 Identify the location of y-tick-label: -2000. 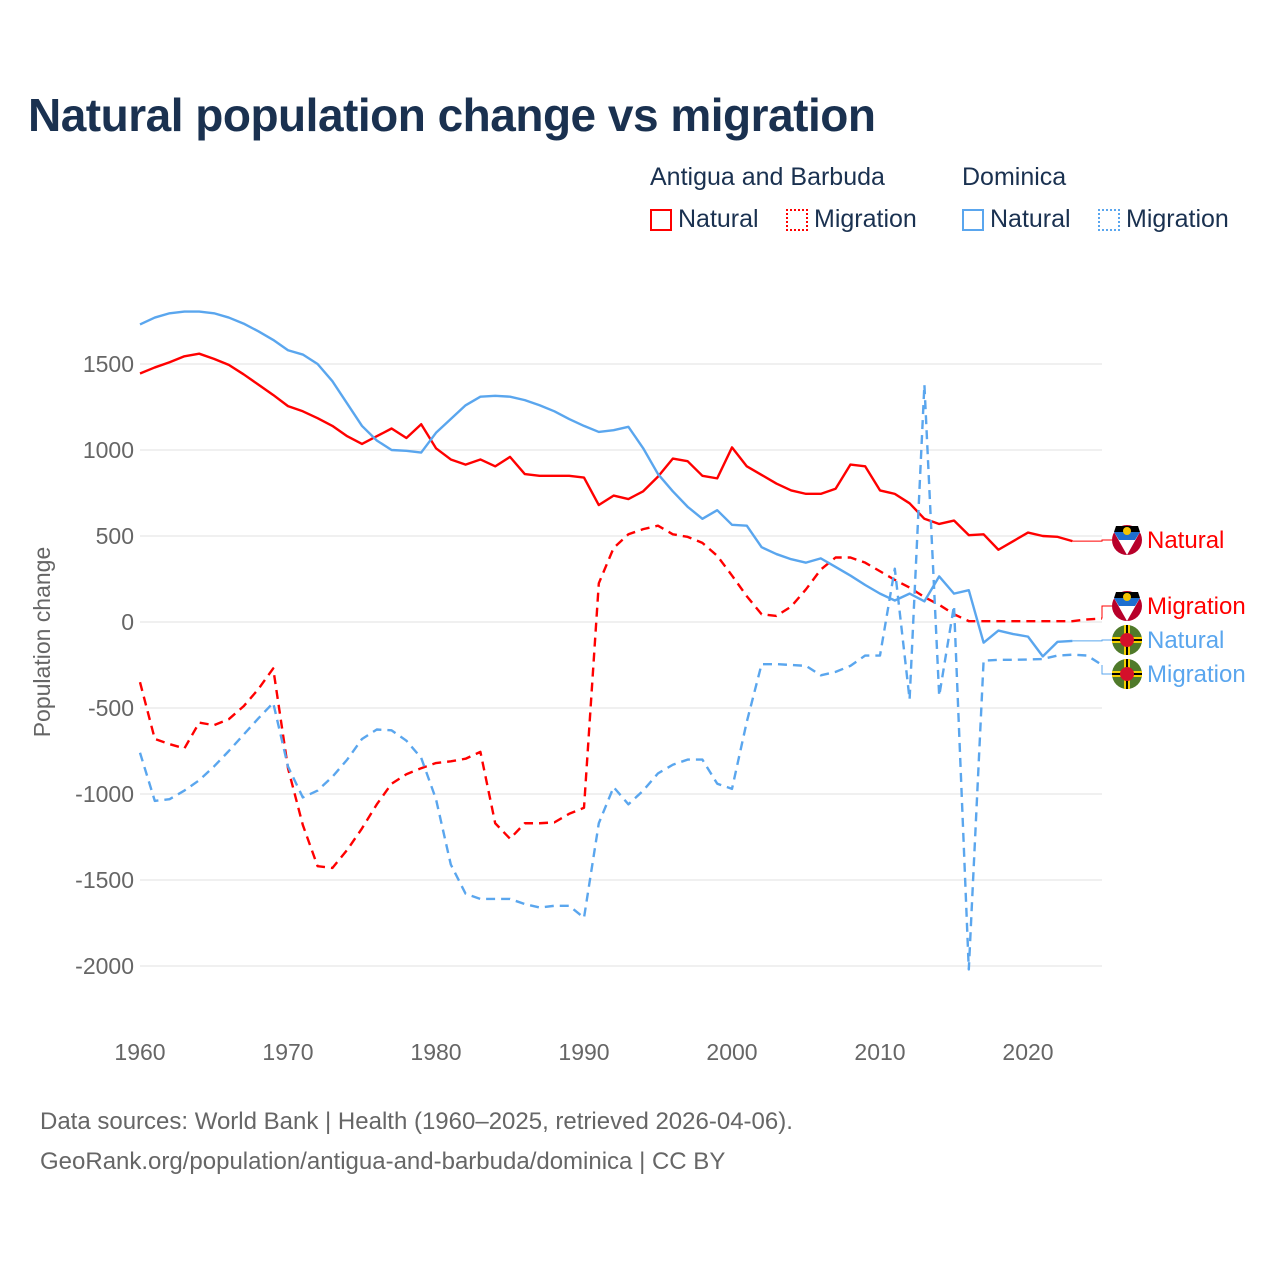
(104, 966).